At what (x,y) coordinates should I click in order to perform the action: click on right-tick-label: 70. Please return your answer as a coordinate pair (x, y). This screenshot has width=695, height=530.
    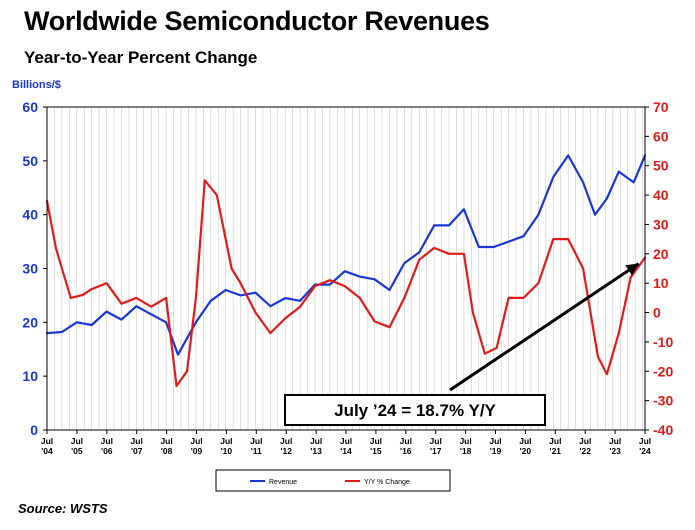
    Looking at the image, I should click on (661, 107).